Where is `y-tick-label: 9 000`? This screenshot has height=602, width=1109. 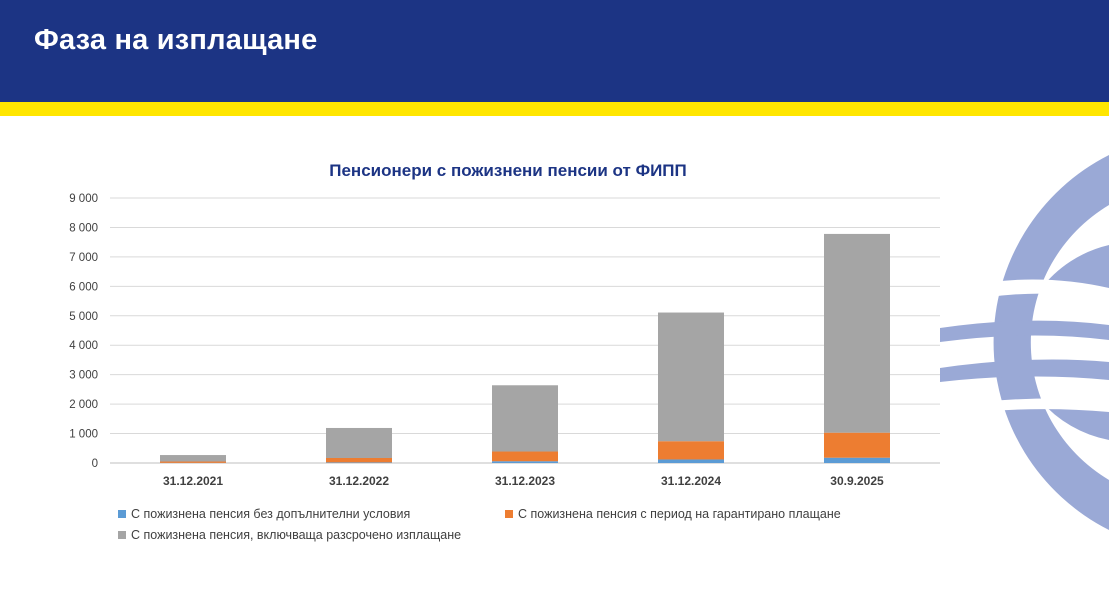 y-tick-label: 9 000 is located at coordinates (83, 199).